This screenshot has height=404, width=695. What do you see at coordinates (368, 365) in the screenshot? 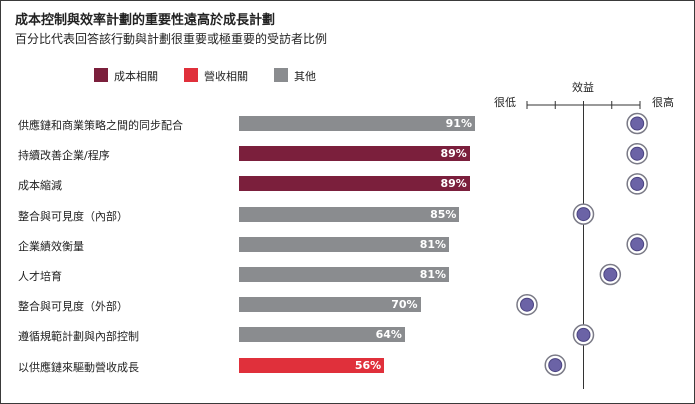
I see `bar-value-label: 56%` at bounding box center [368, 365].